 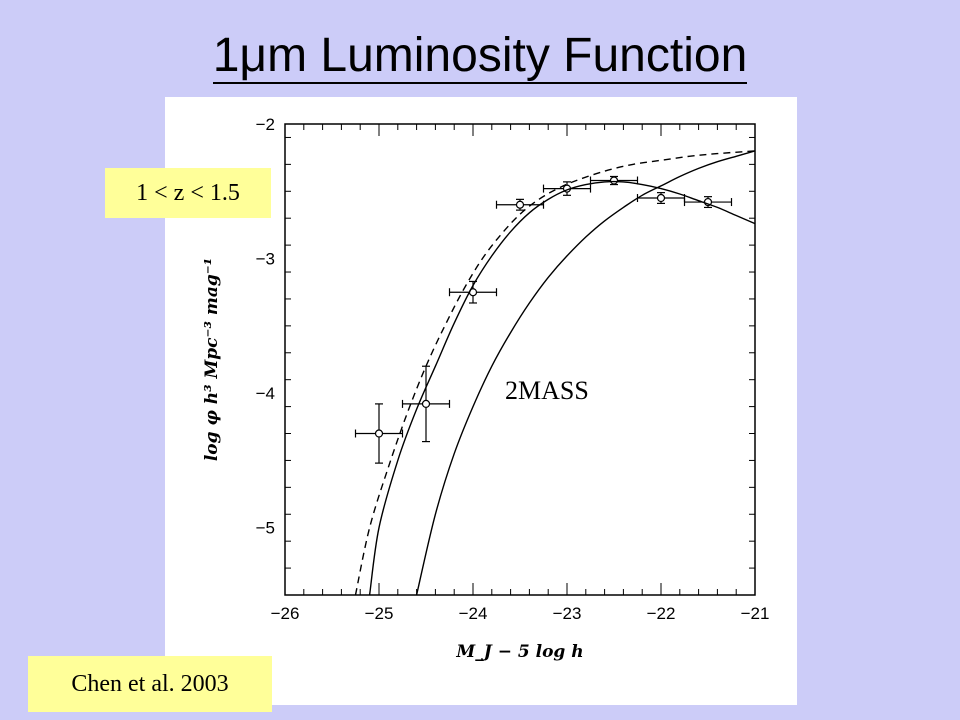 I want to click on x-tick-label: −22, so click(x=661, y=613).